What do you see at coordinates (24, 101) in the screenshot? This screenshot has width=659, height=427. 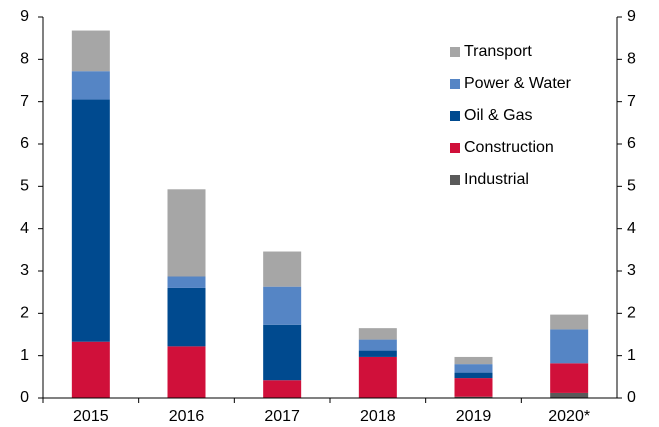 I see `y-tick-label: 7` at bounding box center [24, 101].